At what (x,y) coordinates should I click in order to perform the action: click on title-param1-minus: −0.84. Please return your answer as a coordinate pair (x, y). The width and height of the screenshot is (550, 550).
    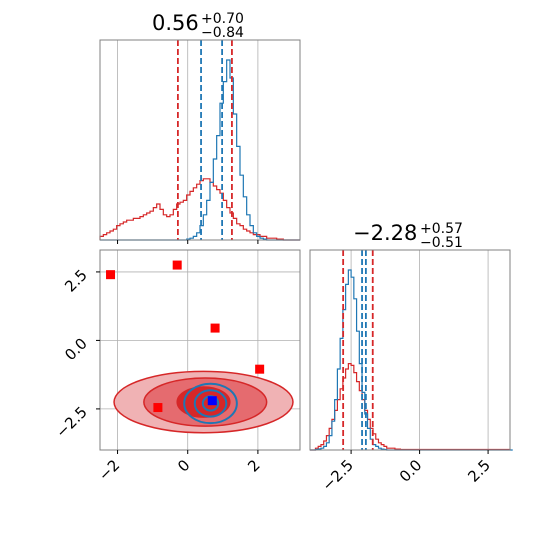
    Looking at the image, I should click on (222, 33).